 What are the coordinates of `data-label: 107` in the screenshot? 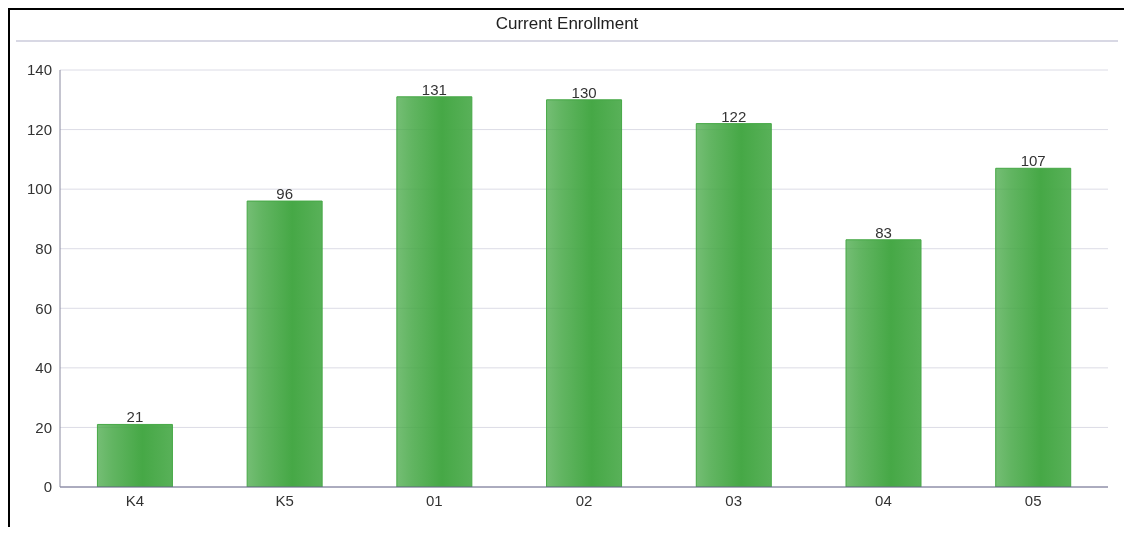 It's located at (1033, 161).